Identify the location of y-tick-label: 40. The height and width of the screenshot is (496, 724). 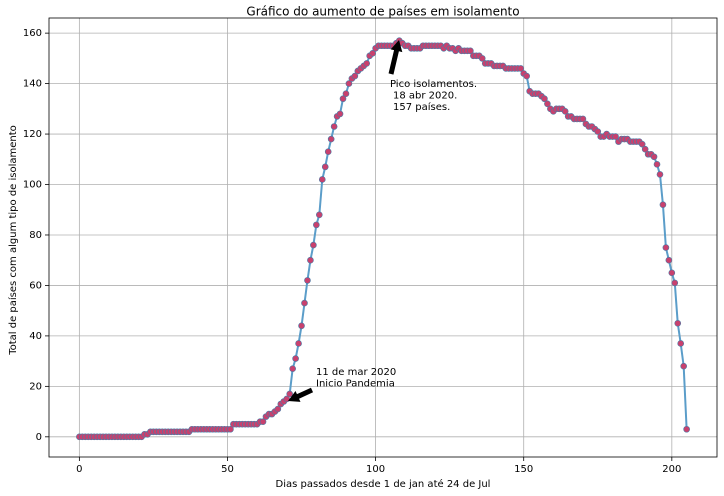
(35, 336).